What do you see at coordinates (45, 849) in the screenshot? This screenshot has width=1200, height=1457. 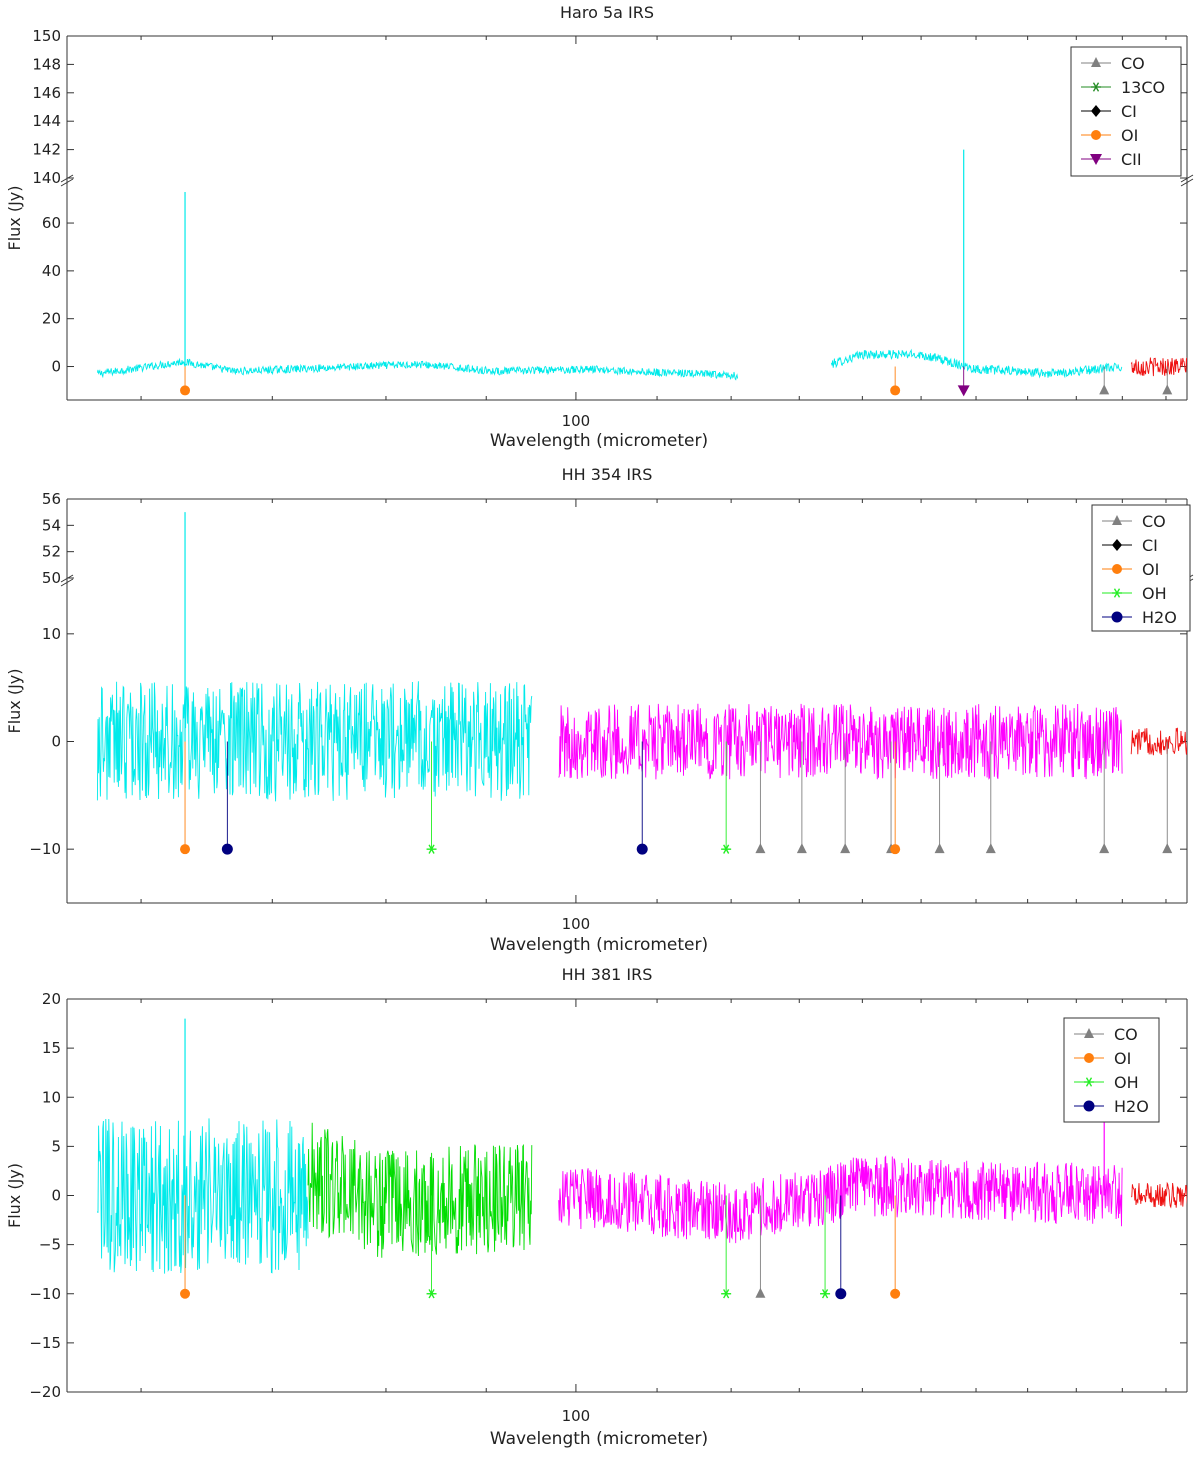 I see `y-tick-label: −10` at bounding box center [45, 849].